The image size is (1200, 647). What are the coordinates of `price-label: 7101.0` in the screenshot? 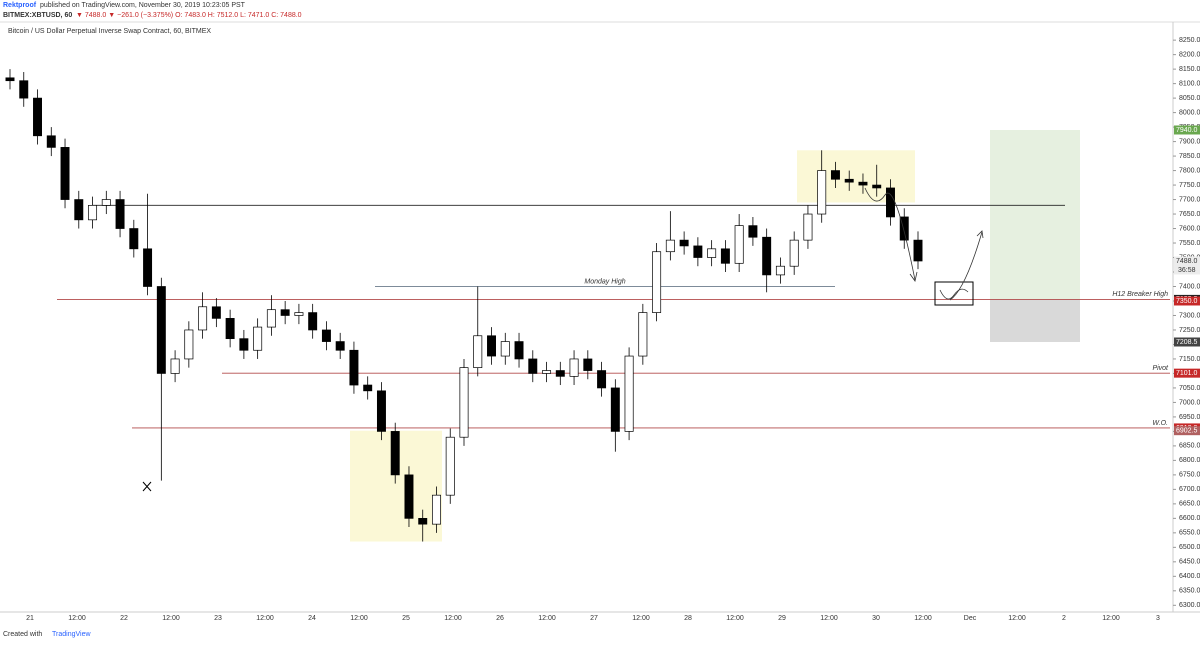 It's located at (1187, 373).